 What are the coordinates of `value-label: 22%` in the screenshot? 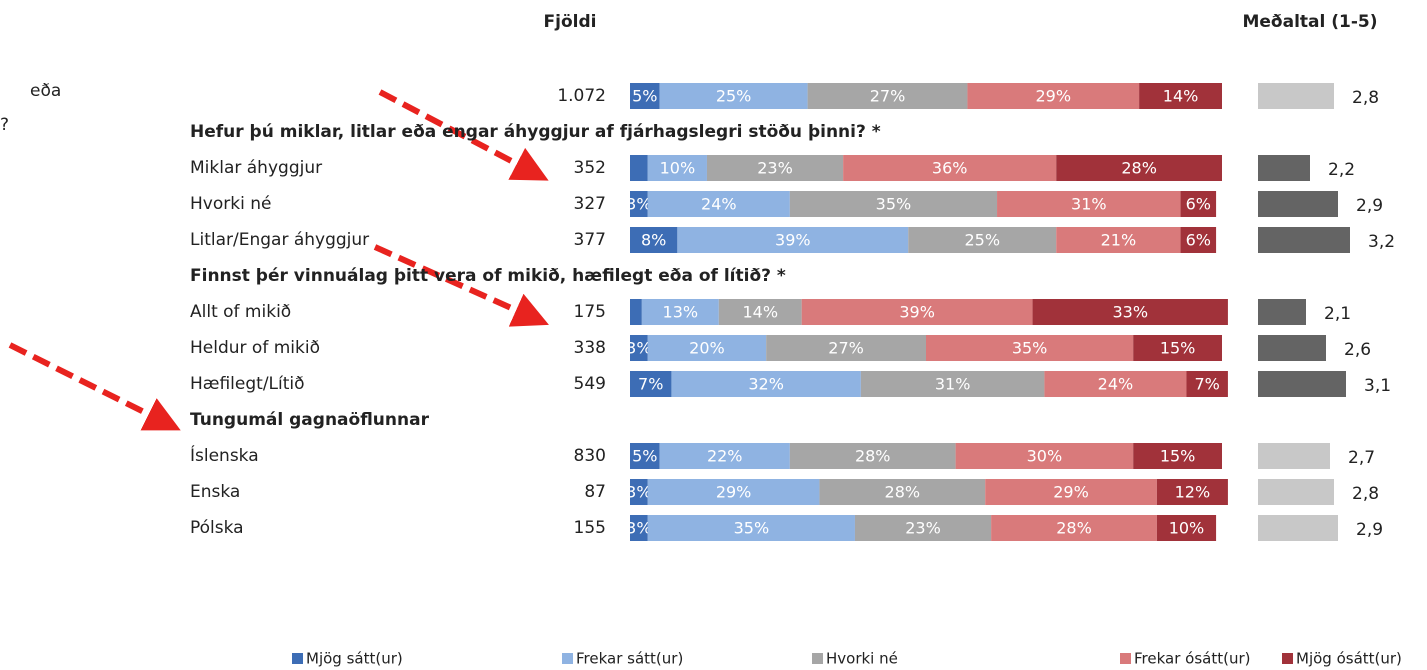 It's located at (725, 456).